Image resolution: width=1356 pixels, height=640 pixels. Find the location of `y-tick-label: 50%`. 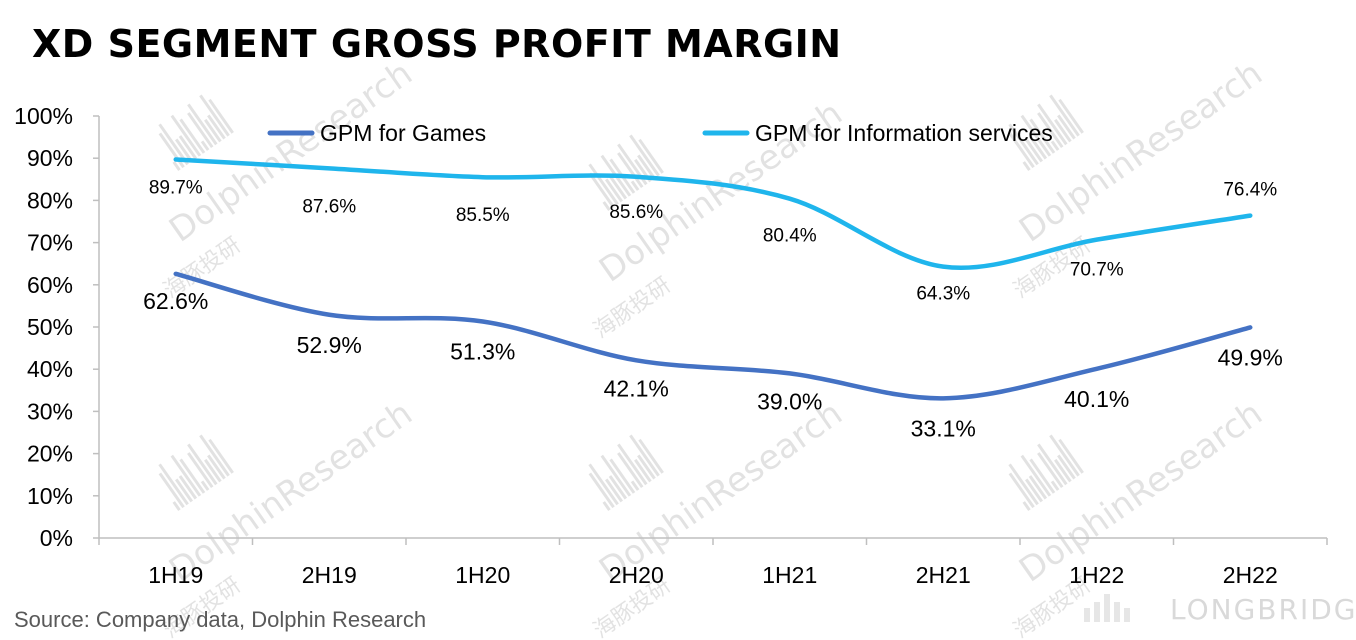

y-tick-label: 50% is located at coordinates (50, 327).